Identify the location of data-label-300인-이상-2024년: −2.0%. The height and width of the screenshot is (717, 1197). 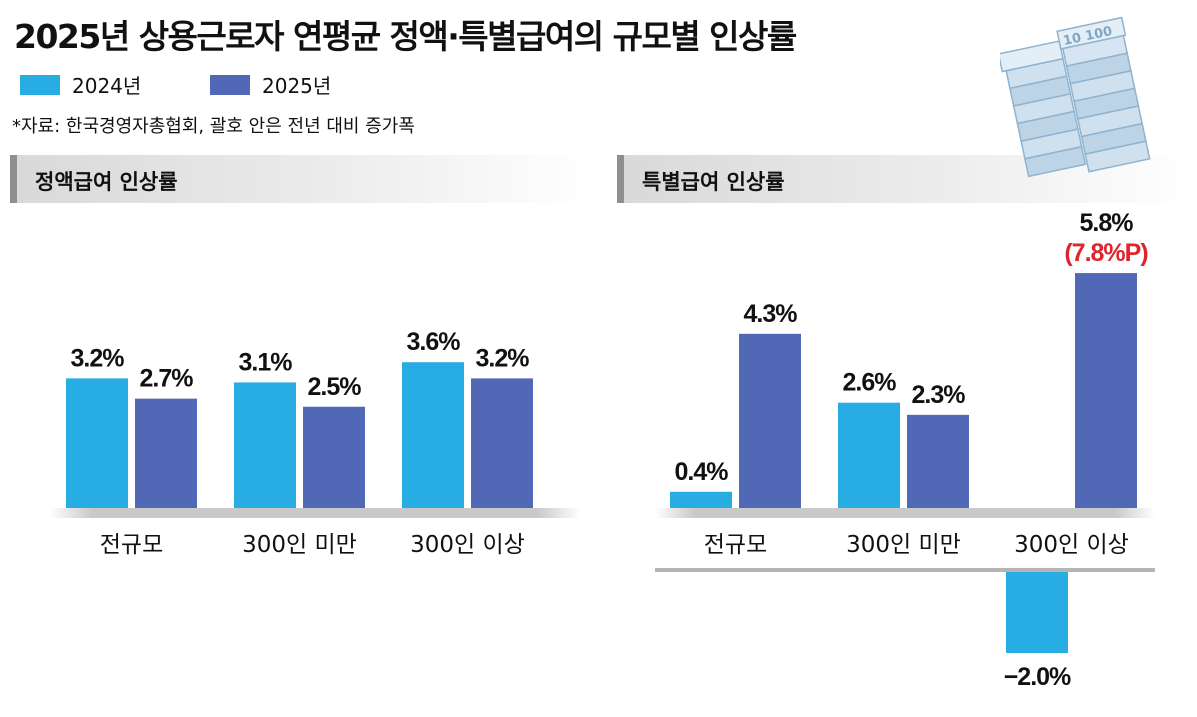
(1037, 677).